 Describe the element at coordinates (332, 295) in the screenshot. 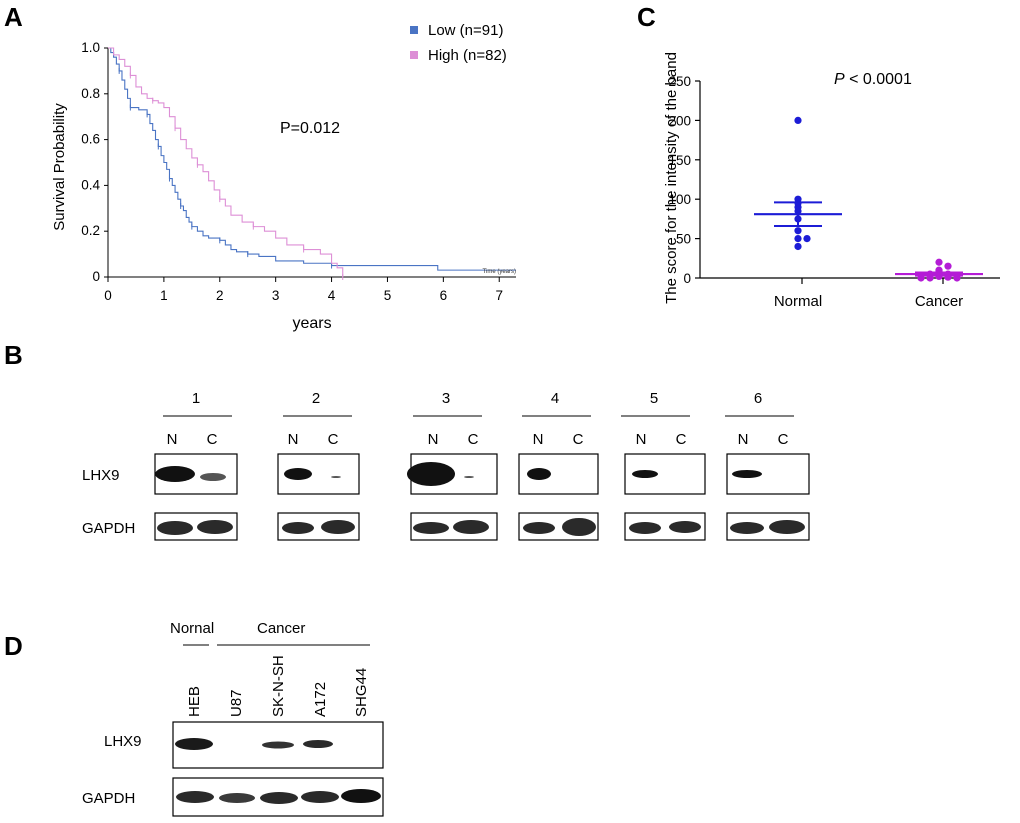

I see `km-x-tick-label: 4` at that location.